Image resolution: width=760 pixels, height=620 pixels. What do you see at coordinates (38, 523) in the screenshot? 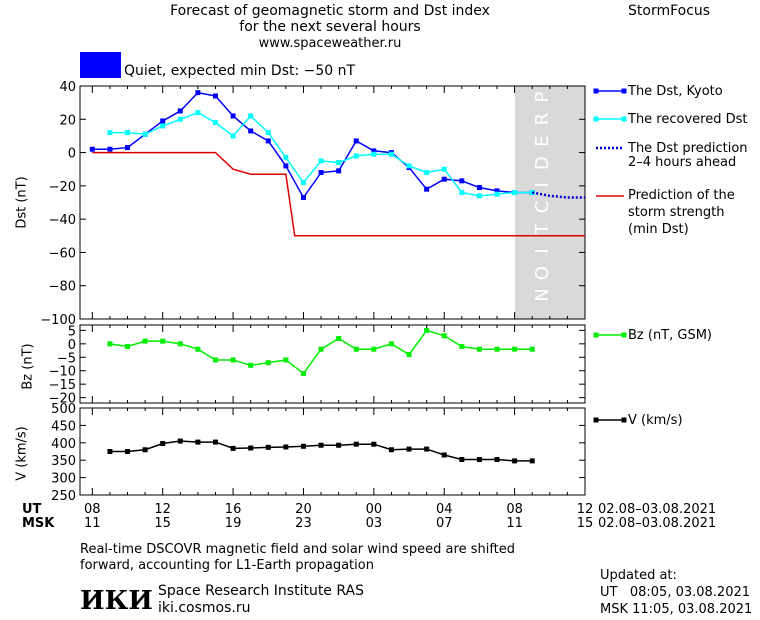
I see `msk-label: MSK` at bounding box center [38, 523].